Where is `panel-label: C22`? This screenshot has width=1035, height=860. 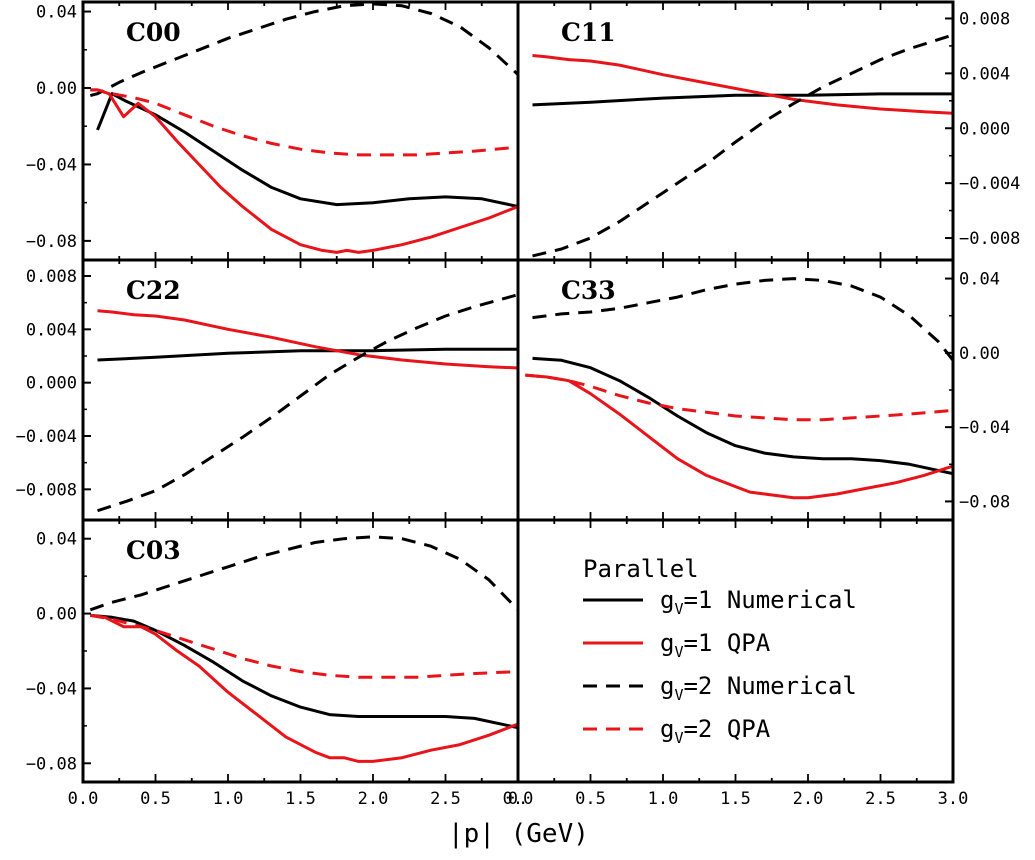 panel-label: C22 is located at coordinates (153, 290).